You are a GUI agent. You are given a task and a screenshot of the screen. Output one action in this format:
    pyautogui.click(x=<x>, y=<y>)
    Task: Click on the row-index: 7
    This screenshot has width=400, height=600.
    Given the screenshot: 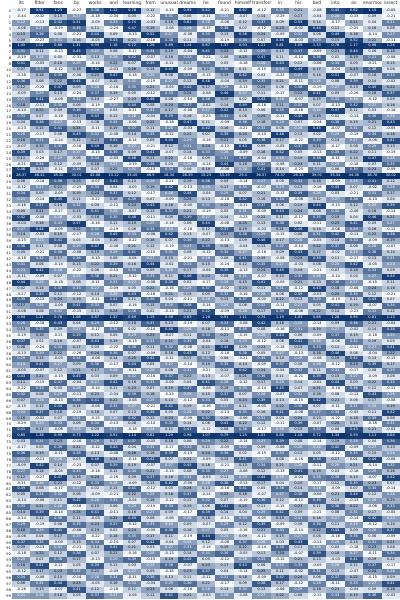 What is the action you would take?
    pyautogui.click(x=9, y=52)
    